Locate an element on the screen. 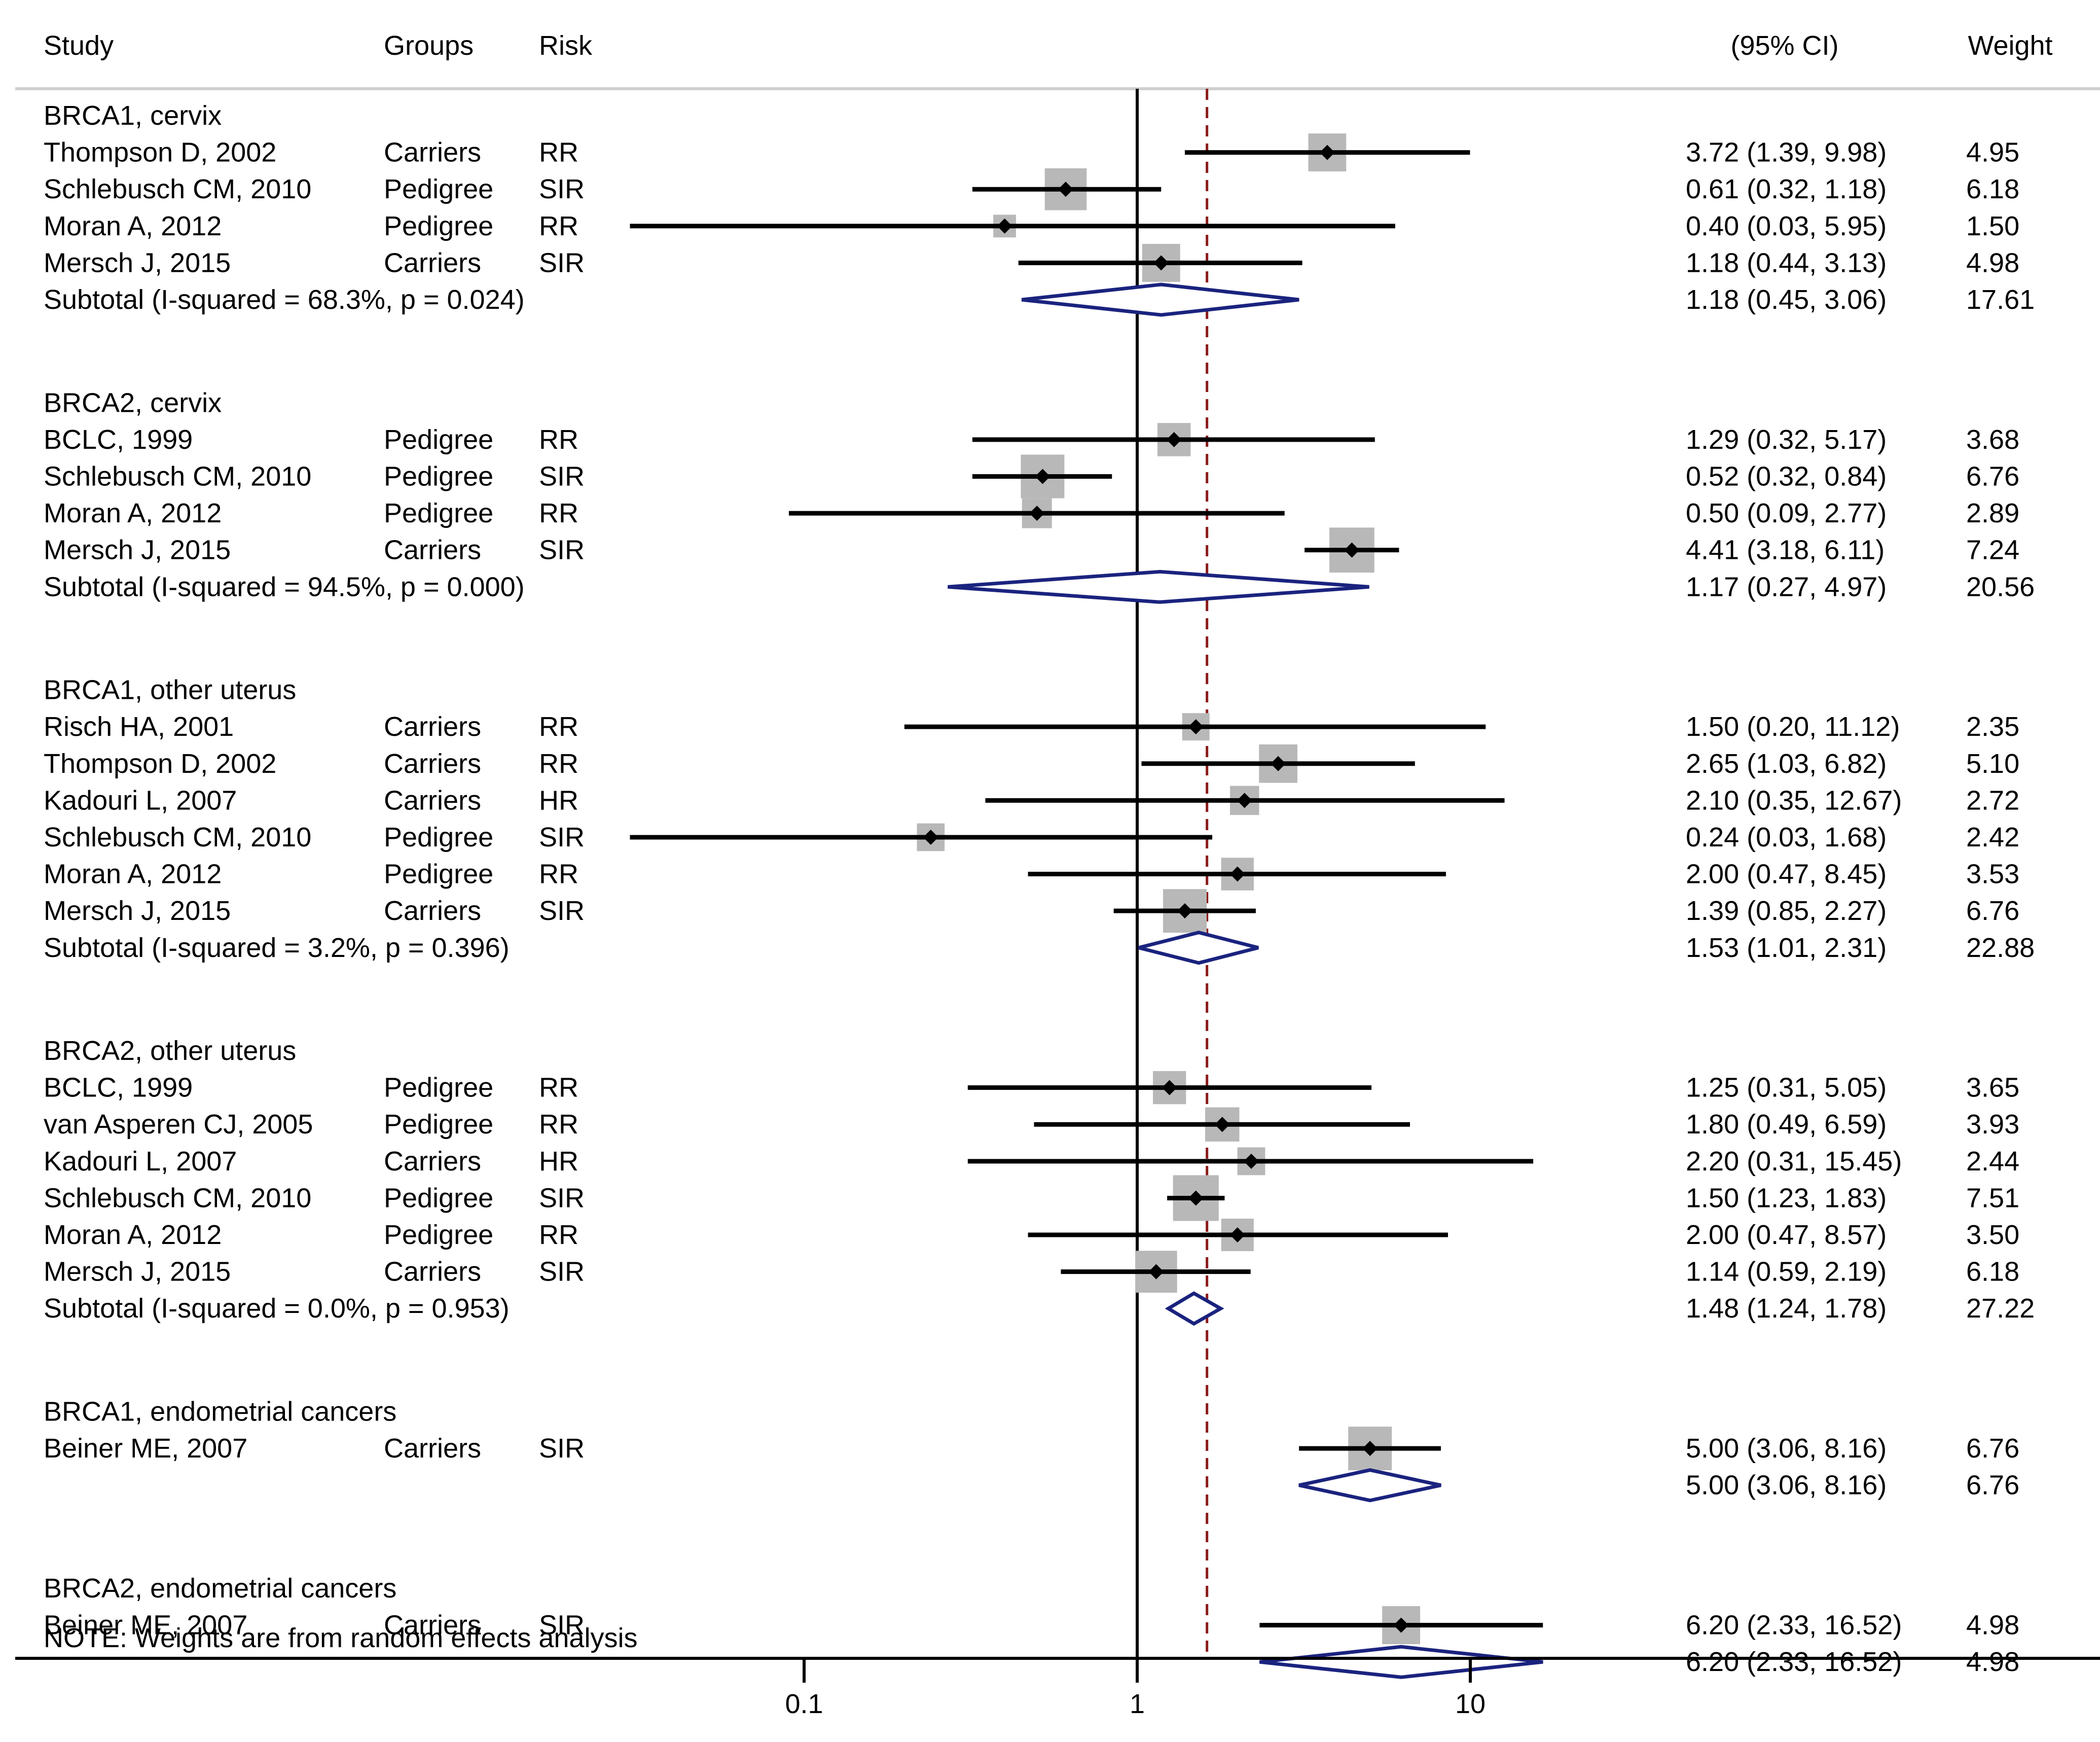 Image resolution: width=2100 pixels, height=1742 pixels. subtotal-weight-label: 6.76 is located at coordinates (1993, 1485).